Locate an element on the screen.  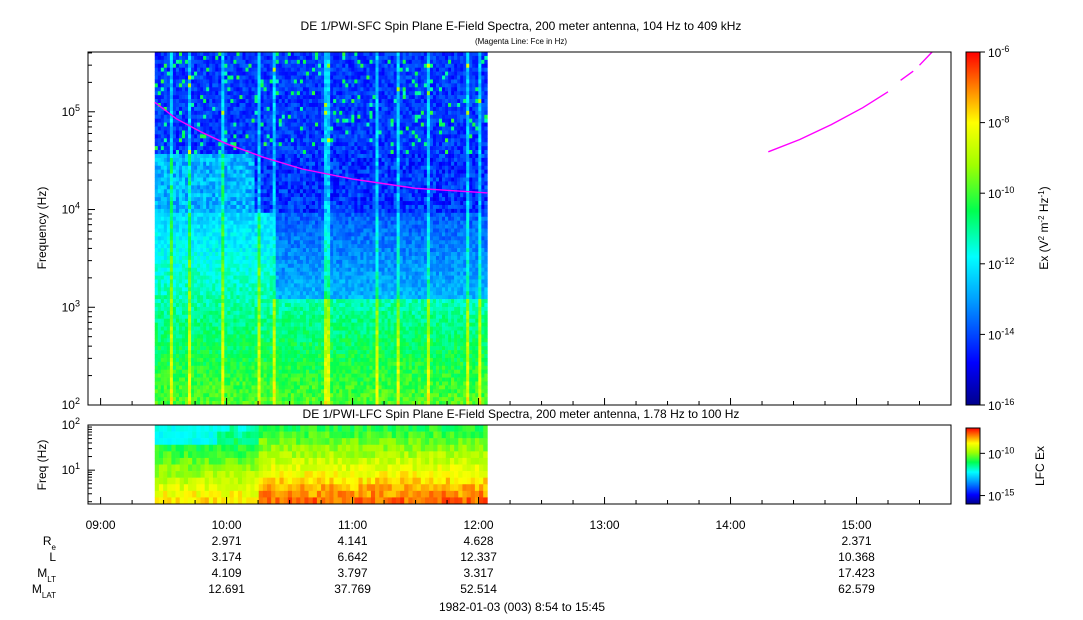
ephemeris-row-label-0: Re is located at coordinates (50, 543).